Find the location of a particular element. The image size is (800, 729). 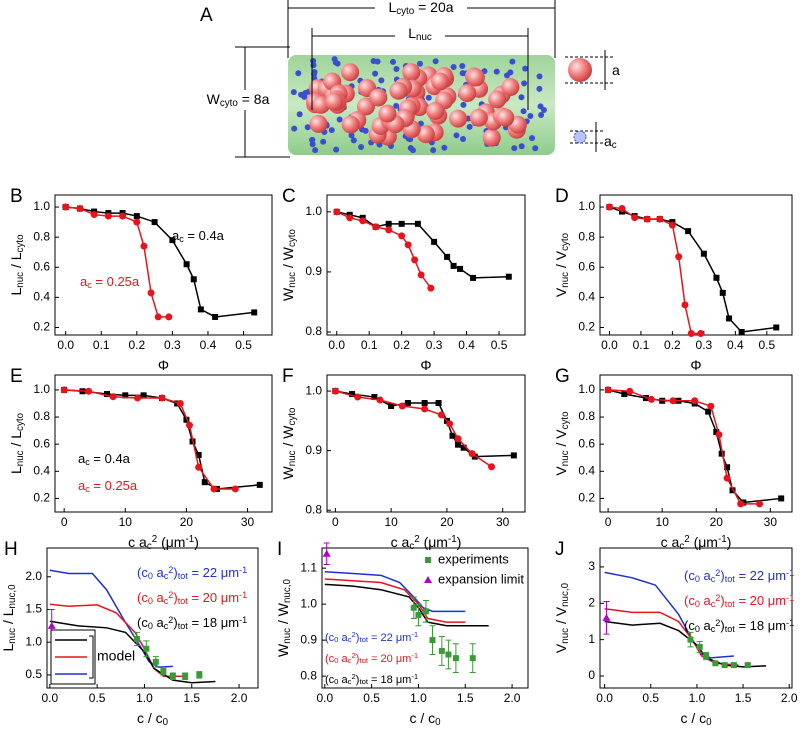

x-tick-label: 0.0 is located at coordinates (609, 345).